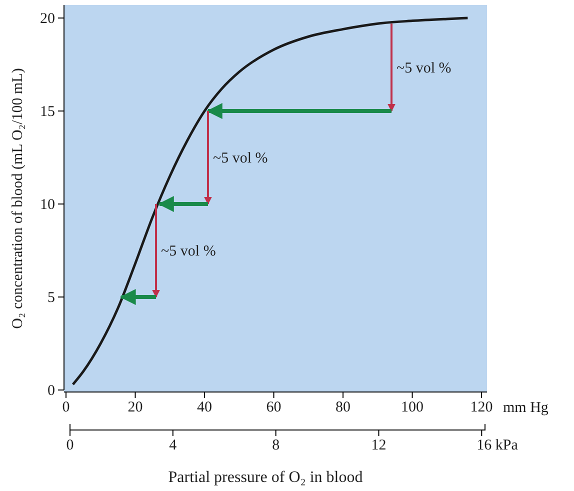 This screenshot has width=574, height=491. Describe the element at coordinates (70, 446) in the screenshot. I see `x2-tick-label: 0` at that location.